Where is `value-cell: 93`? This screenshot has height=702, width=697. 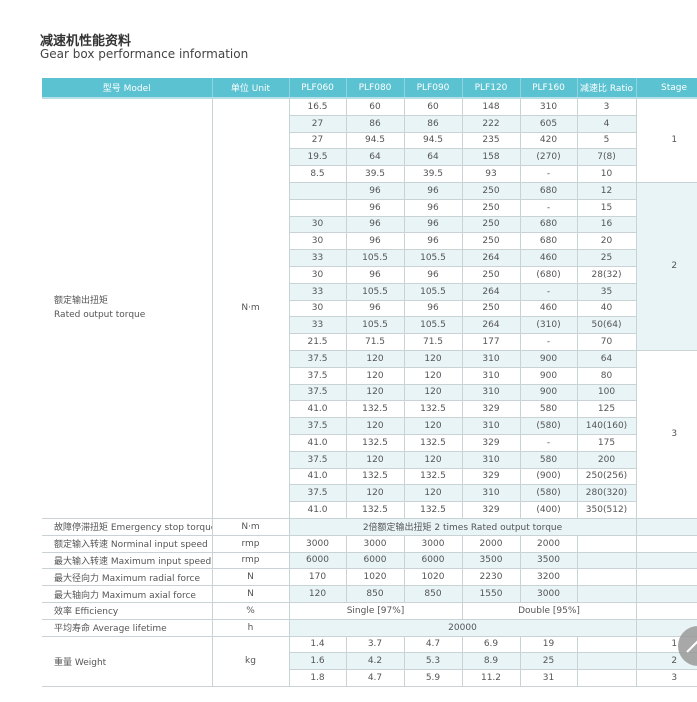
value-cell: 93 is located at coordinates (491, 174).